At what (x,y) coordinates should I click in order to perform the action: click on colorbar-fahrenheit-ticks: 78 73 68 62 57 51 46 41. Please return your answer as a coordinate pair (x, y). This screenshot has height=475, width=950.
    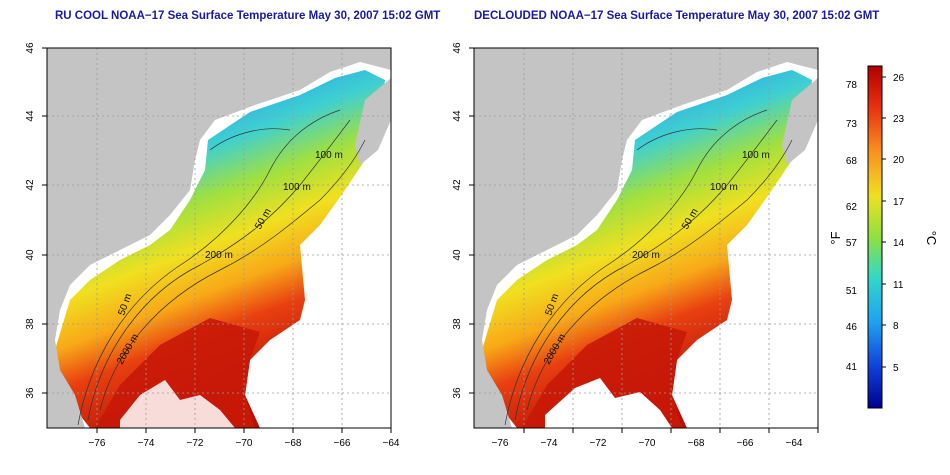
    Looking at the image, I should click on (852, 226).